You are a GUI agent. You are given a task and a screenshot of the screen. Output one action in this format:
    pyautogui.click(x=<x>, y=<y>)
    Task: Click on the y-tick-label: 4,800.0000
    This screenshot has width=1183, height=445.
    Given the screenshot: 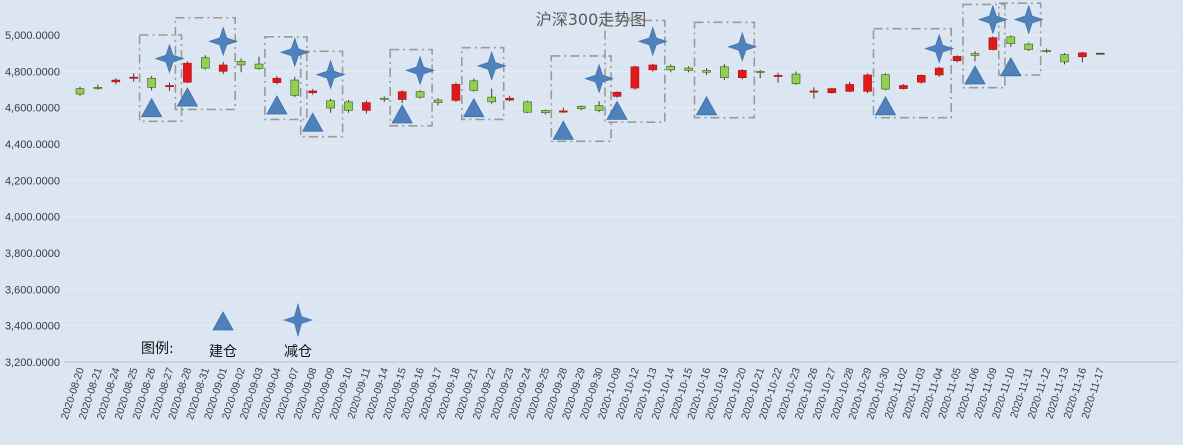 What is the action you would take?
    pyautogui.click(x=32, y=72)
    